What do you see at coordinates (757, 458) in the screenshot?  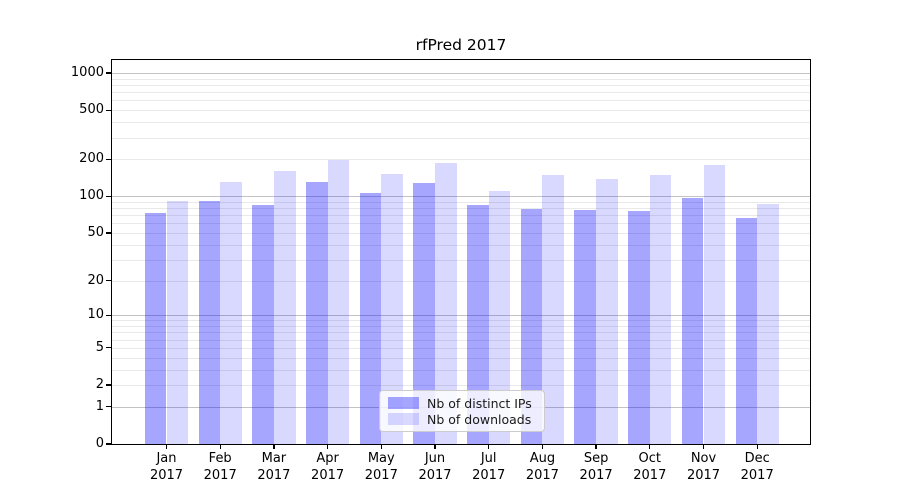 I see `x-tick-month: Dec` at bounding box center [757, 458].